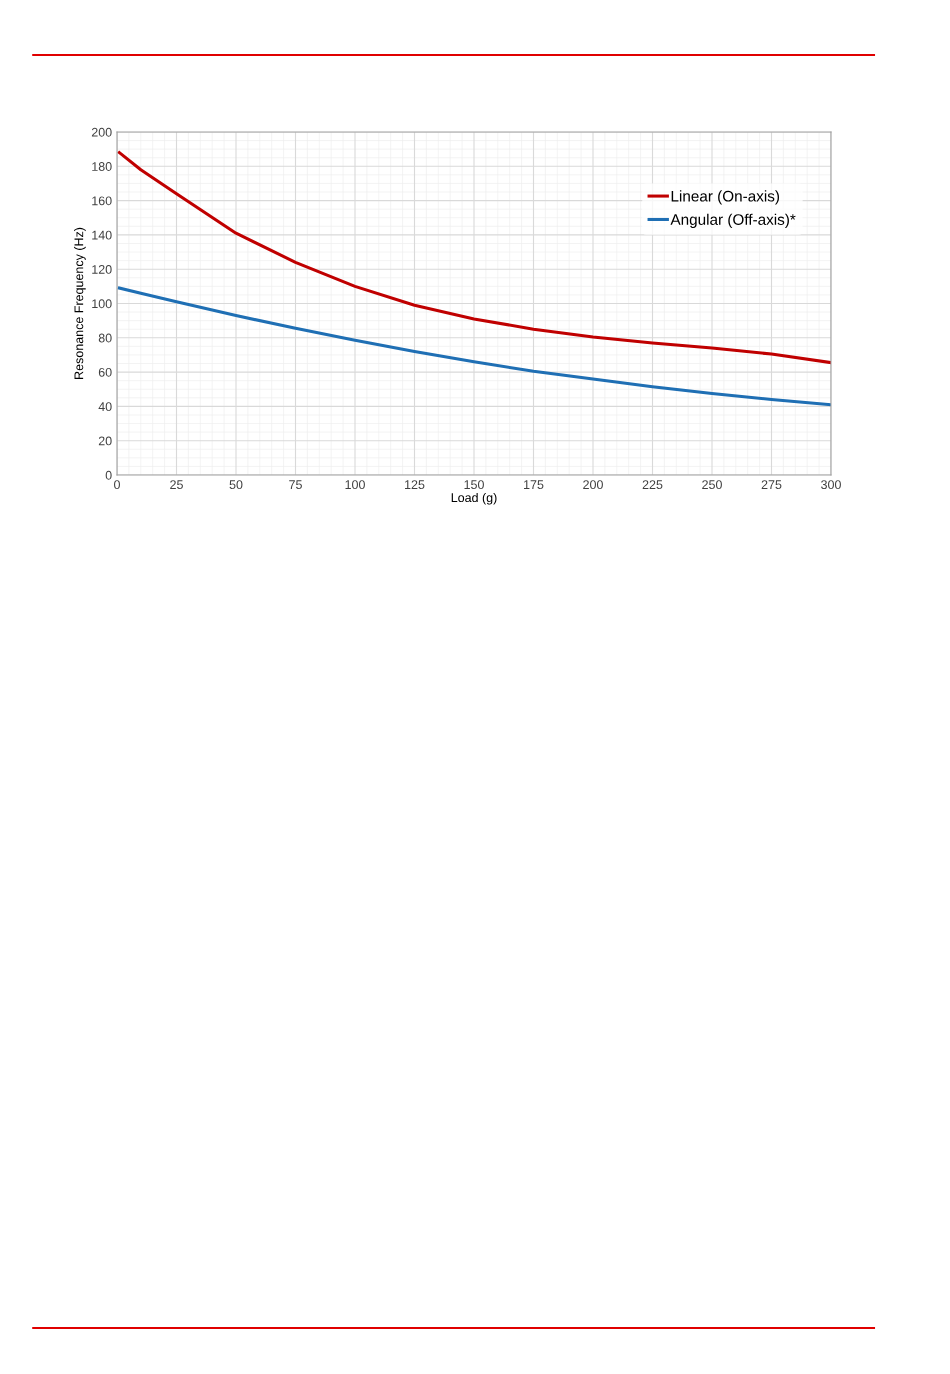 The image size is (950, 1374). Describe the element at coordinates (117, 485) in the screenshot. I see `x-tick-label: 0` at that location.